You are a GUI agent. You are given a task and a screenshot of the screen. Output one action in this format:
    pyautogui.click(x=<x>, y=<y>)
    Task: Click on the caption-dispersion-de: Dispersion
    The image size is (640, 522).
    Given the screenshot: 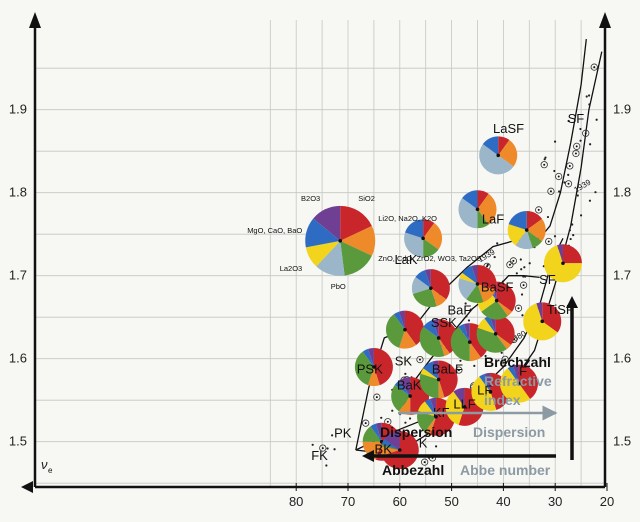 What is the action you would take?
    pyautogui.click(x=416, y=432)
    